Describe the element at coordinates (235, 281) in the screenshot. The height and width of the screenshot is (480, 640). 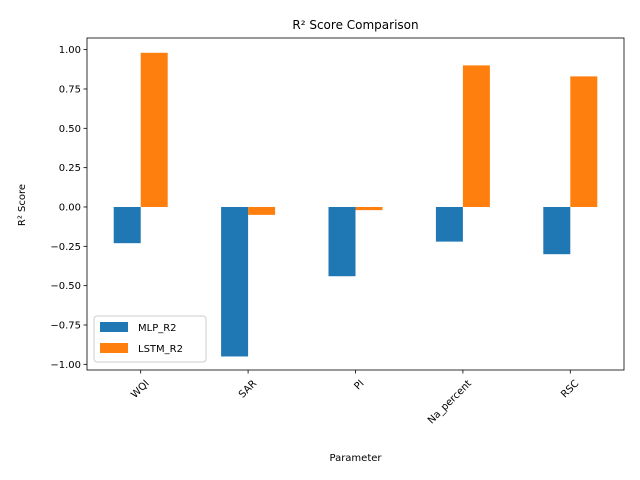
I see `bar-MLP_R2-SAR` at that location.